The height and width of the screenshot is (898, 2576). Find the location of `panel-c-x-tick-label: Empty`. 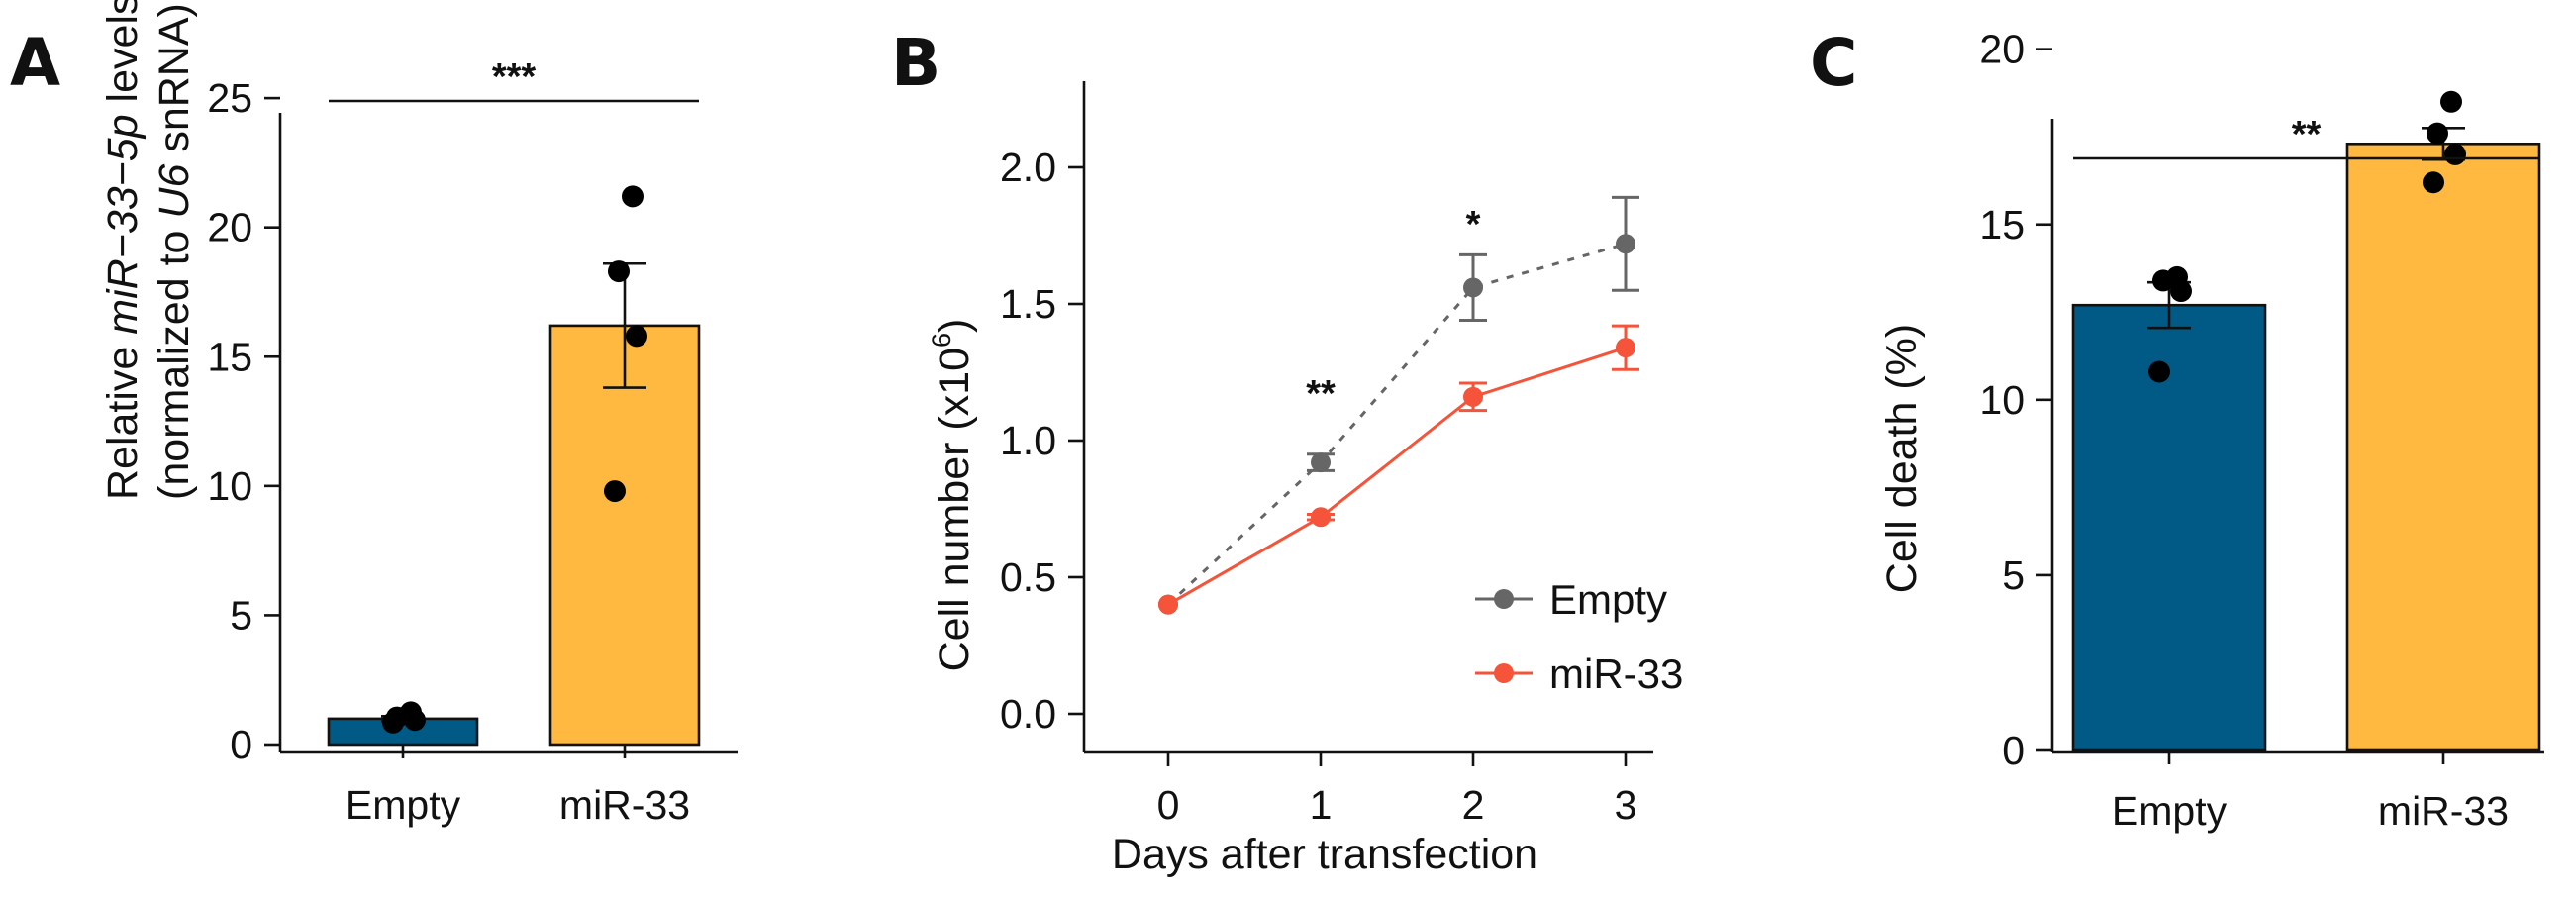

panel-c-x-tick-label: Empty is located at coordinates (2170, 811).